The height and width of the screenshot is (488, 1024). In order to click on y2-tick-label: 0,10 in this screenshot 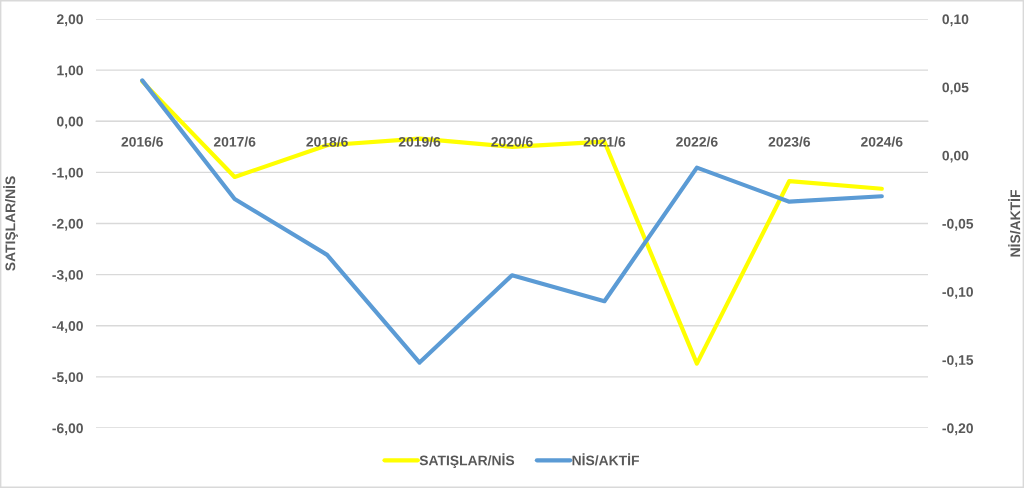, I will do `click(955, 20)`.